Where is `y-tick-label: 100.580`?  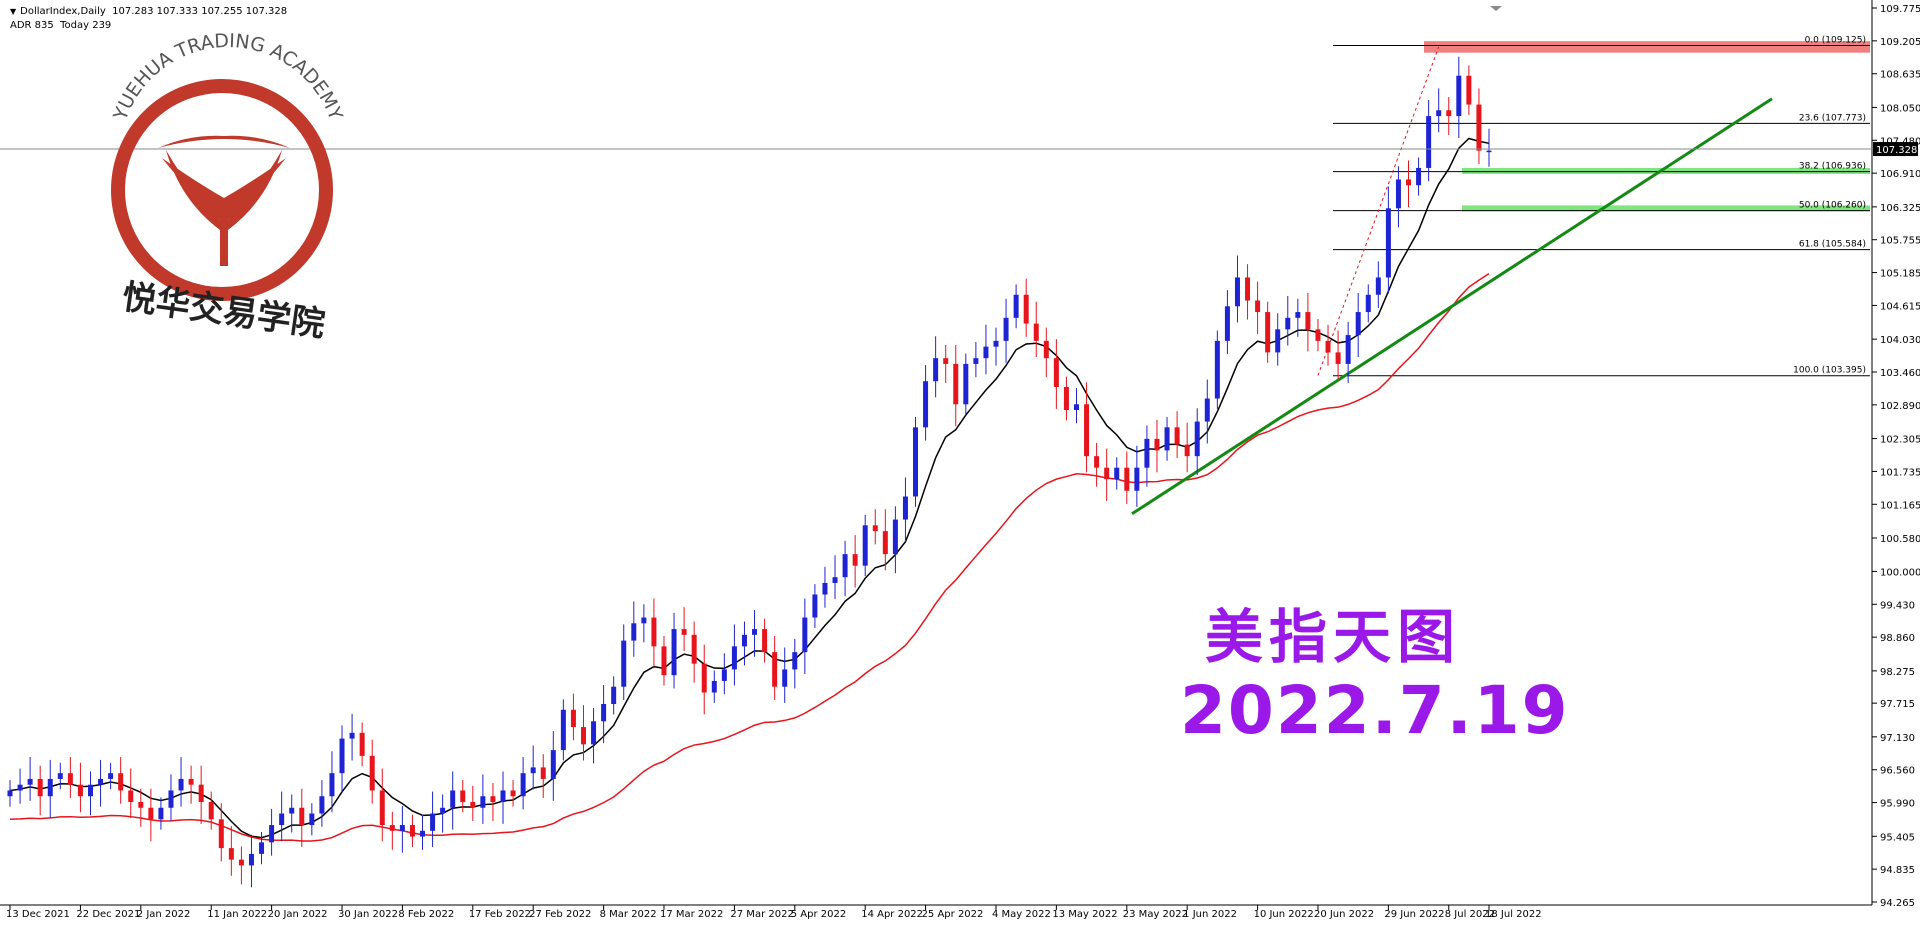
y-tick-label: 100.580 is located at coordinates (1900, 539).